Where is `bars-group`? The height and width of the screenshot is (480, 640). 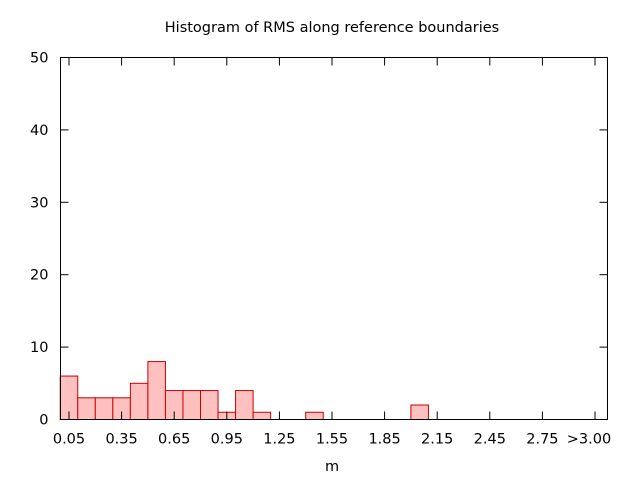 bars-group is located at coordinates (244, 391).